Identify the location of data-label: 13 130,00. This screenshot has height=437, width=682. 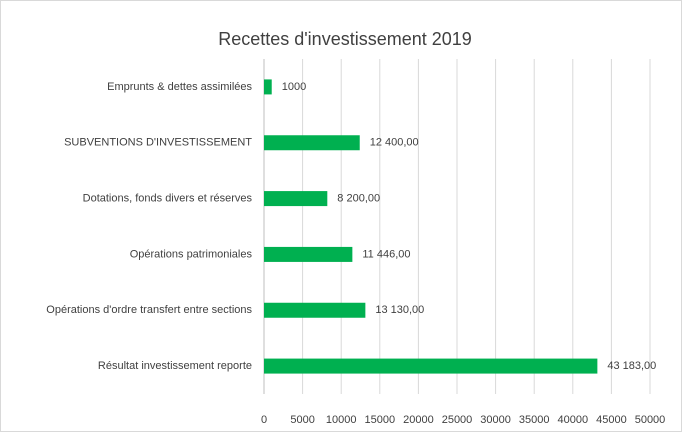
(399, 310).